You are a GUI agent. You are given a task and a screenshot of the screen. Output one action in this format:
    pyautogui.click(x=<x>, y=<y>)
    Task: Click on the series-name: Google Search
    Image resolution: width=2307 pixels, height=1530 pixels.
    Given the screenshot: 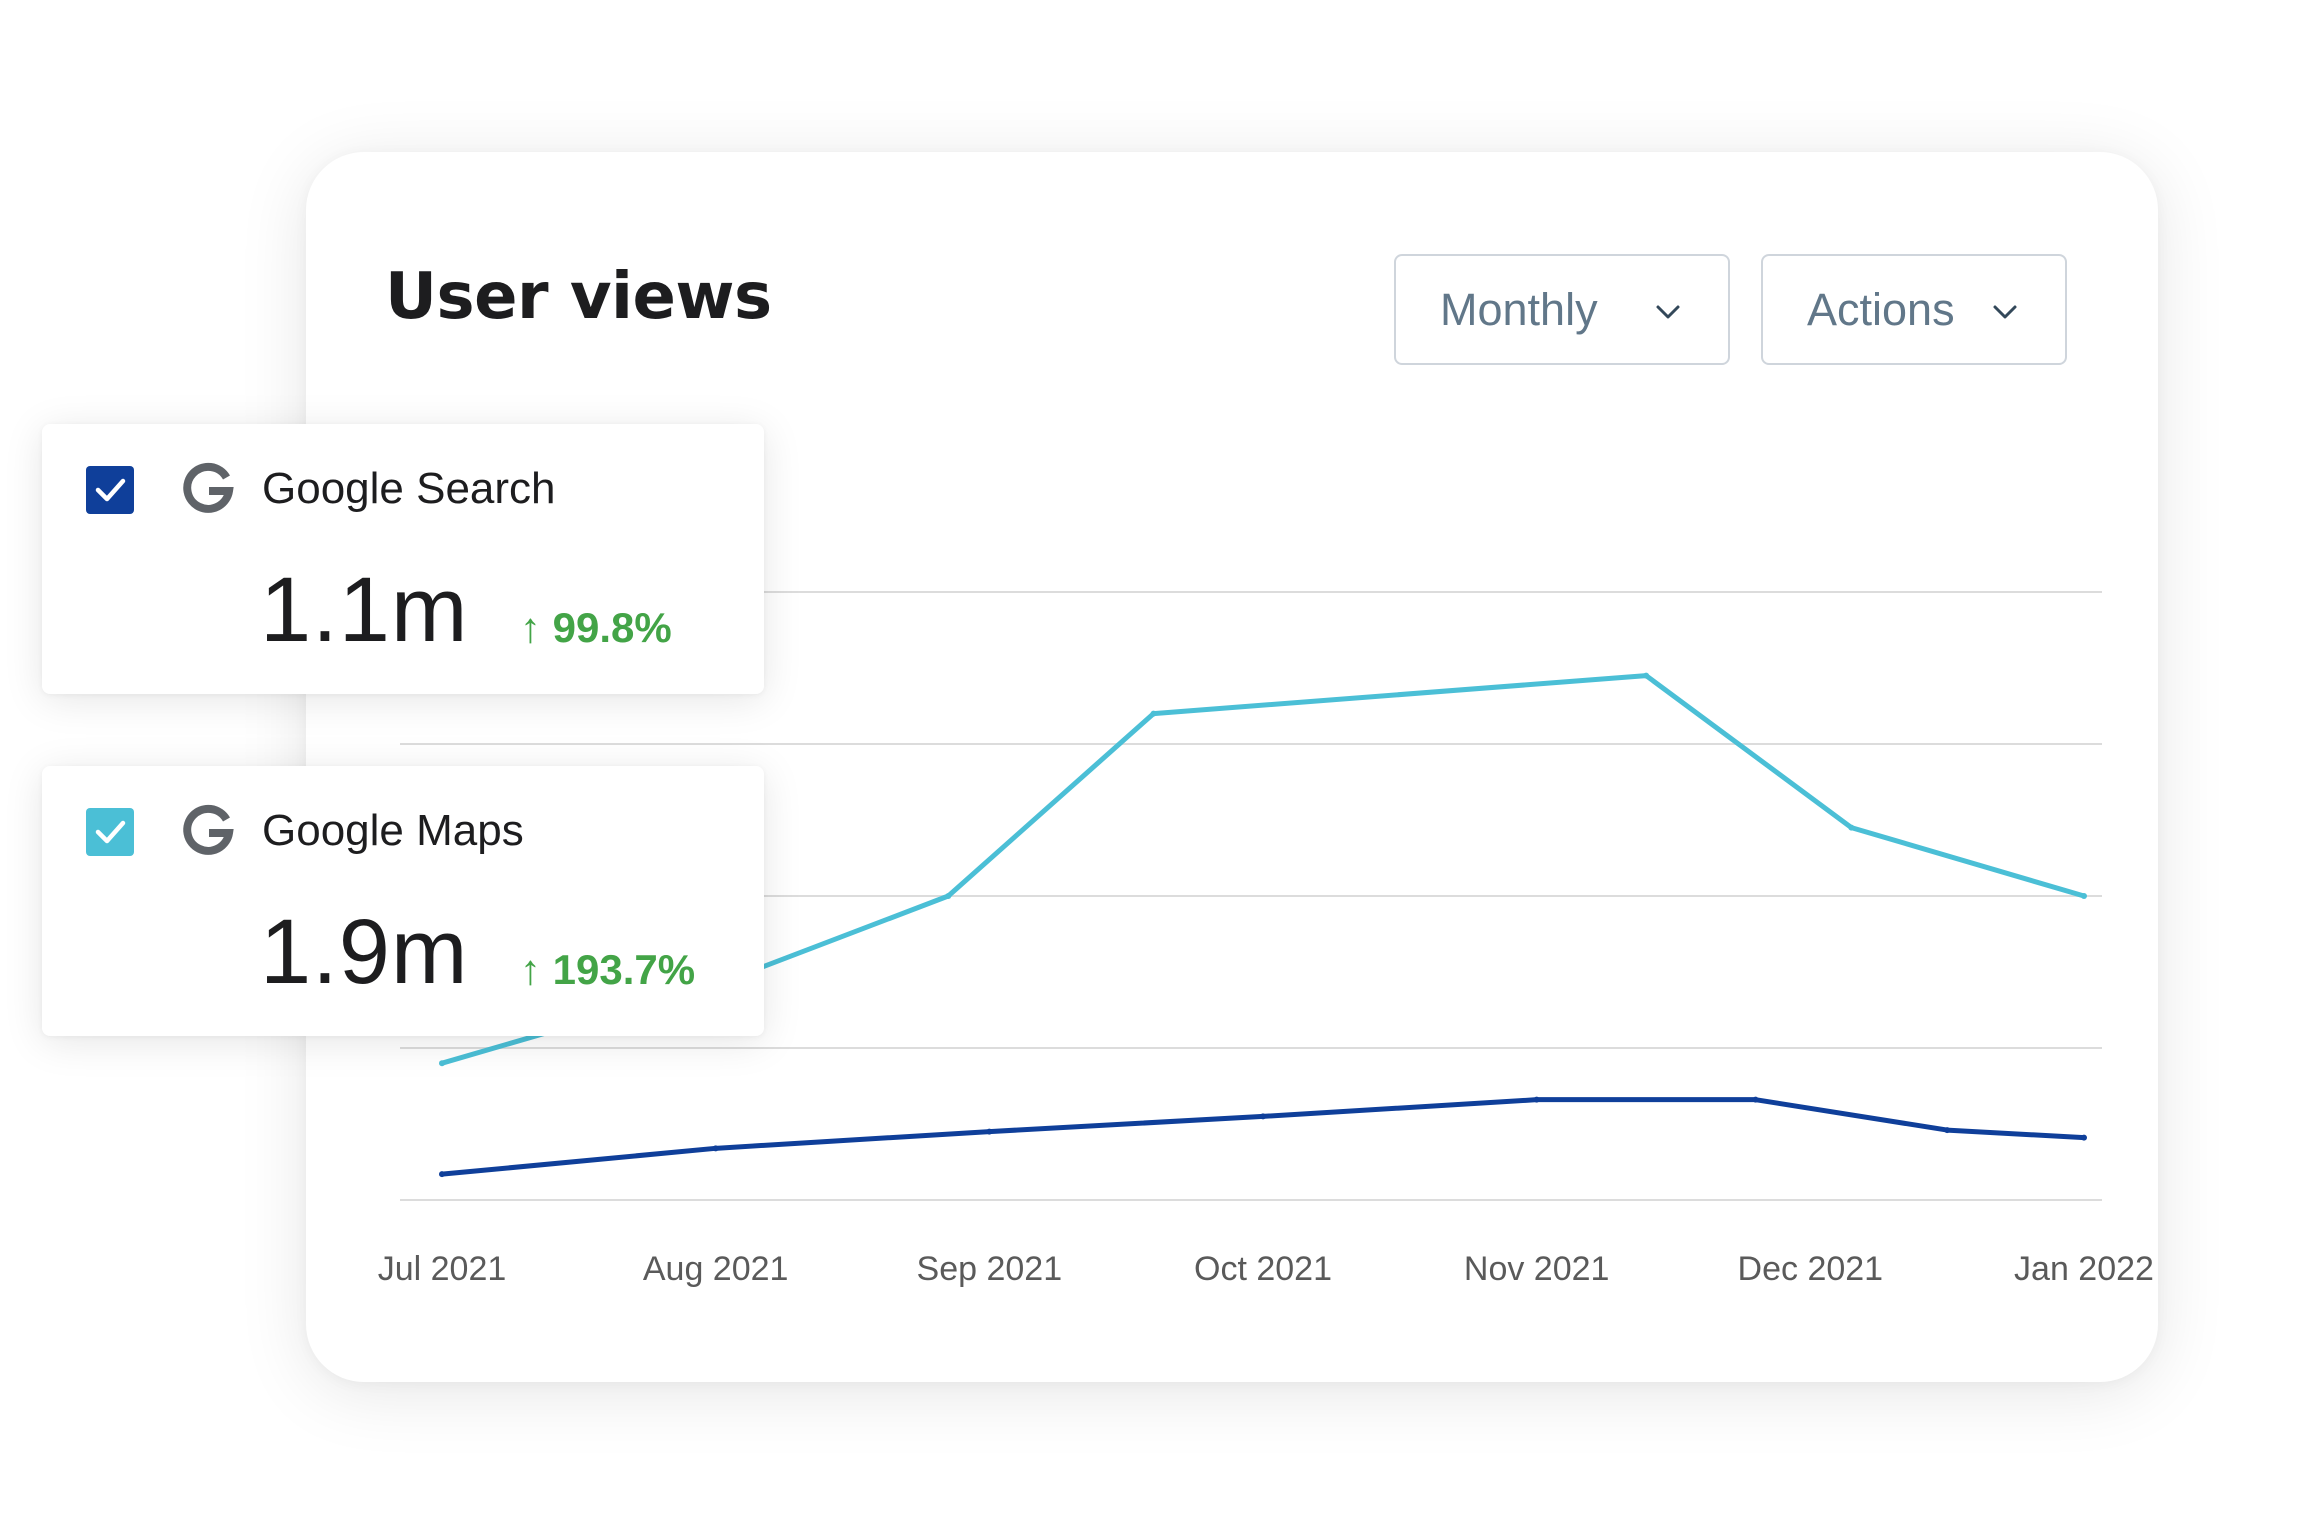 What is the action you would take?
    pyautogui.click(x=409, y=488)
    